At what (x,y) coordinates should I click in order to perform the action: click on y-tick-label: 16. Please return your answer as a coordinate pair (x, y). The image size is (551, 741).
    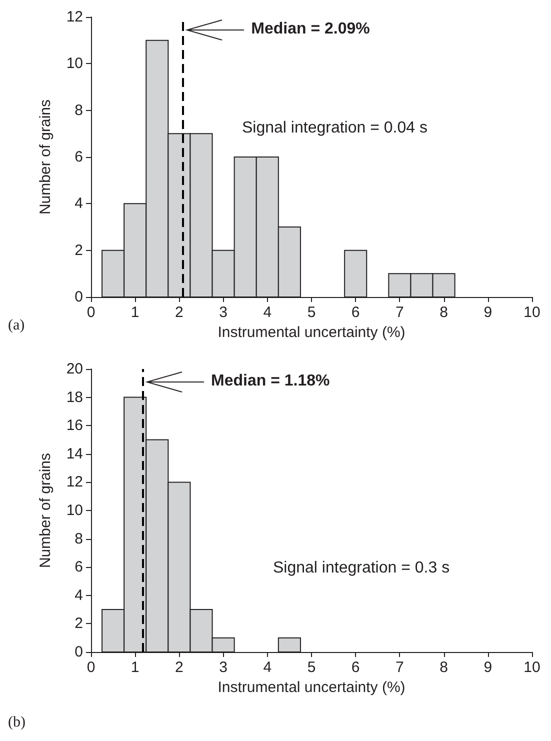
    Looking at the image, I should click on (74, 425).